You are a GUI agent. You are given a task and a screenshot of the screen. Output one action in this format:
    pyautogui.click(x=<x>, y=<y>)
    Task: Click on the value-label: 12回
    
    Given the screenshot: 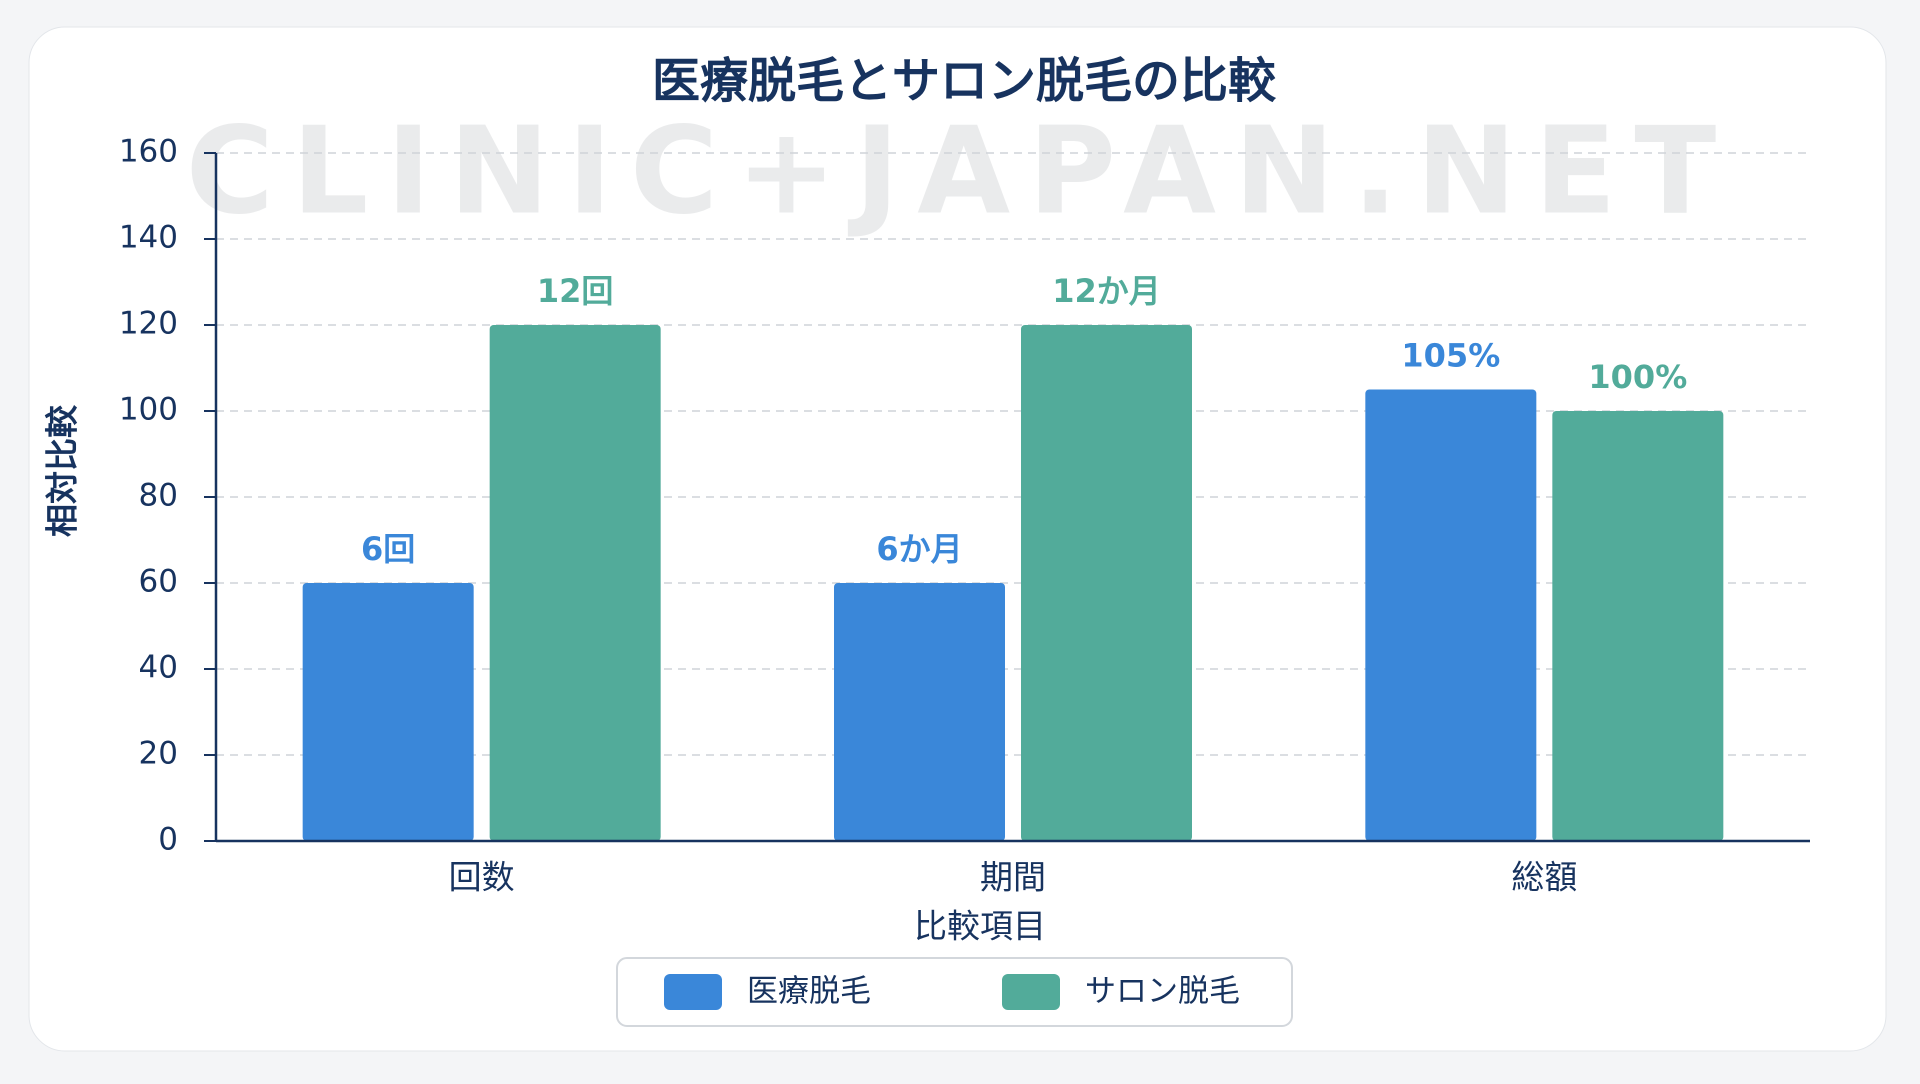 What is the action you would take?
    pyautogui.click(x=575, y=291)
    